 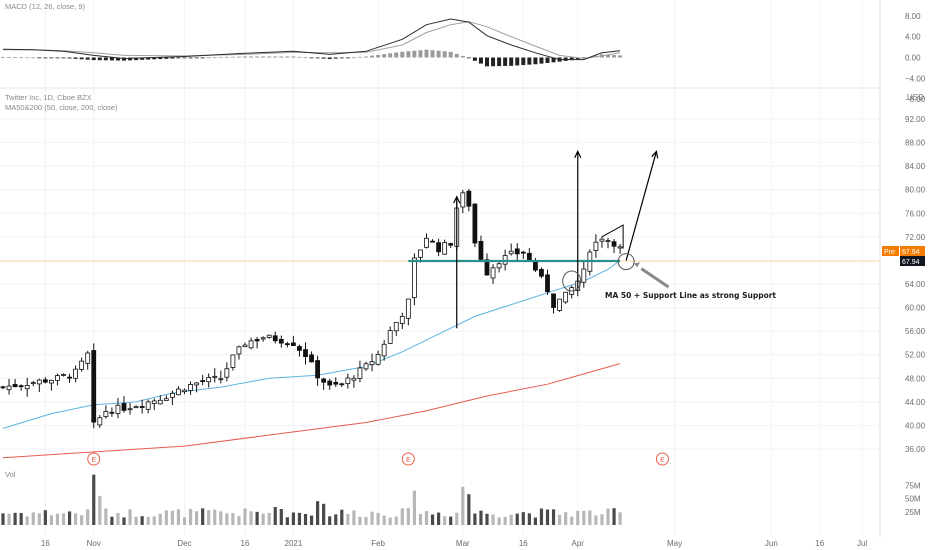 I want to click on earnings-marker: E, so click(x=94, y=459).